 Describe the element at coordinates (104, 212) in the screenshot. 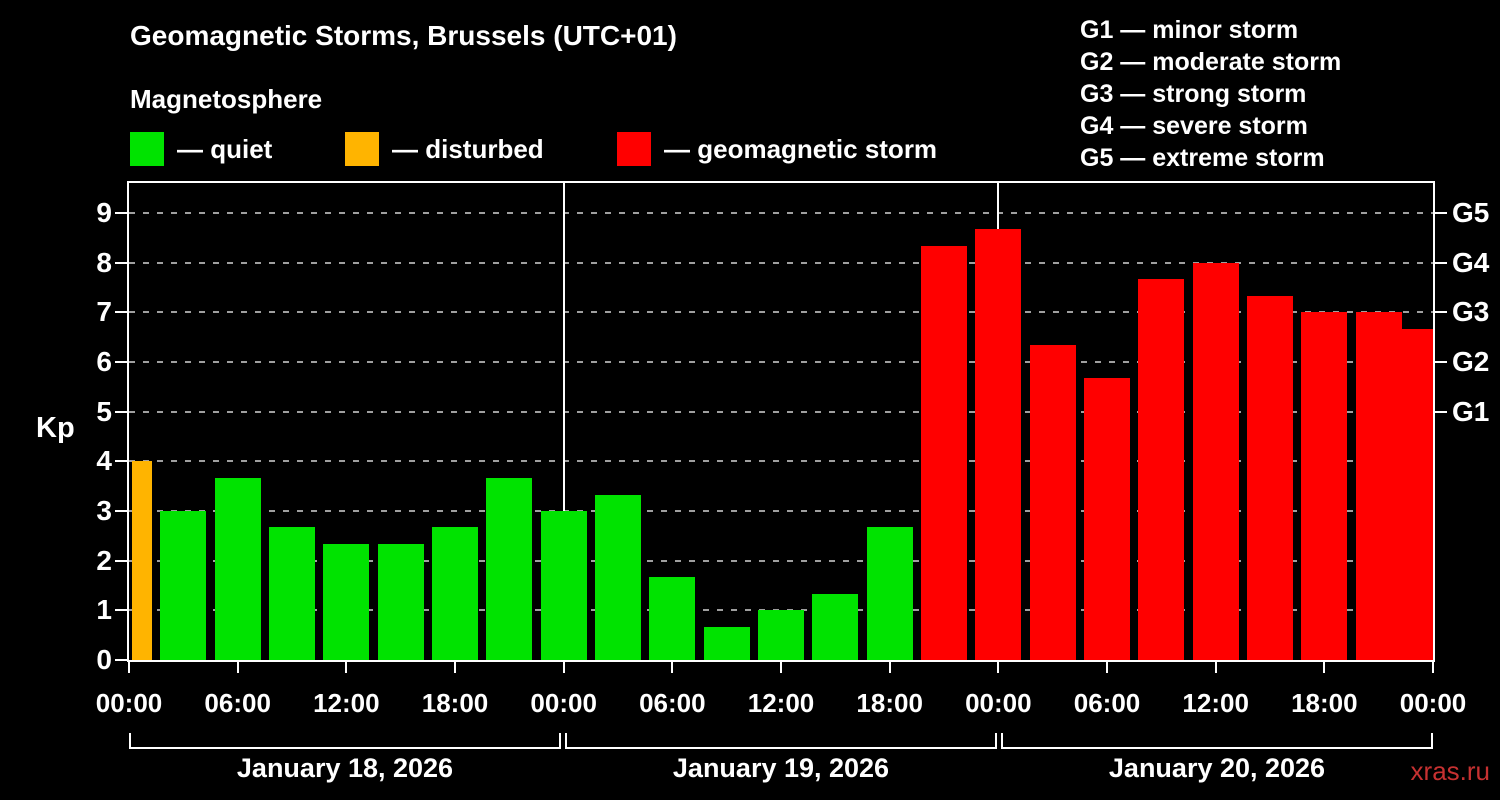

I see `y-tick-label: 9` at that location.